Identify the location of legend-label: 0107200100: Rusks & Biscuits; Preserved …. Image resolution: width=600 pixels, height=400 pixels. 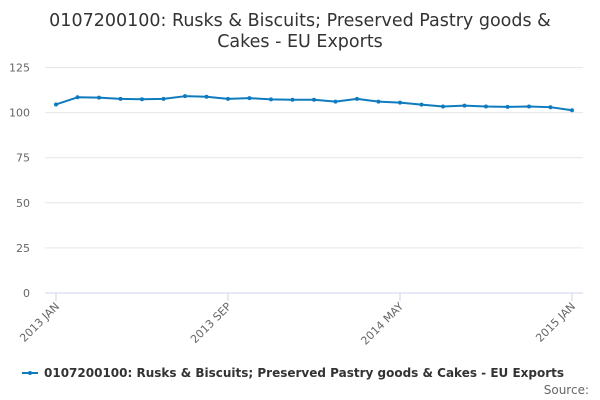
(304, 373).